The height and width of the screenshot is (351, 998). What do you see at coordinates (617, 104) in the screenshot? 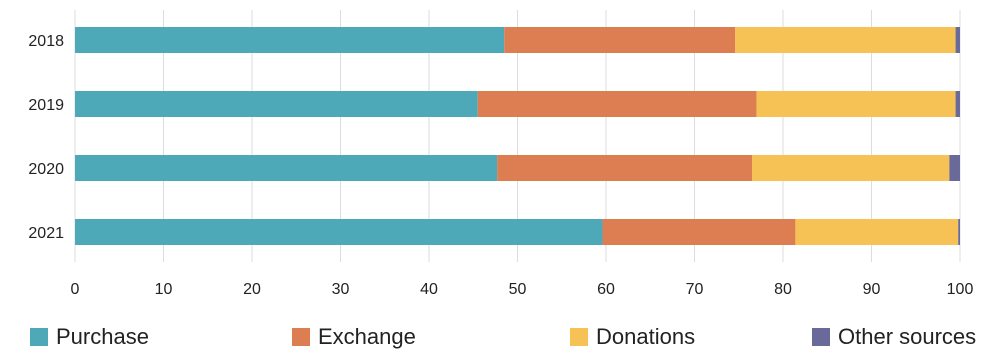
I see `bar-2019-exchange` at bounding box center [617, 104].